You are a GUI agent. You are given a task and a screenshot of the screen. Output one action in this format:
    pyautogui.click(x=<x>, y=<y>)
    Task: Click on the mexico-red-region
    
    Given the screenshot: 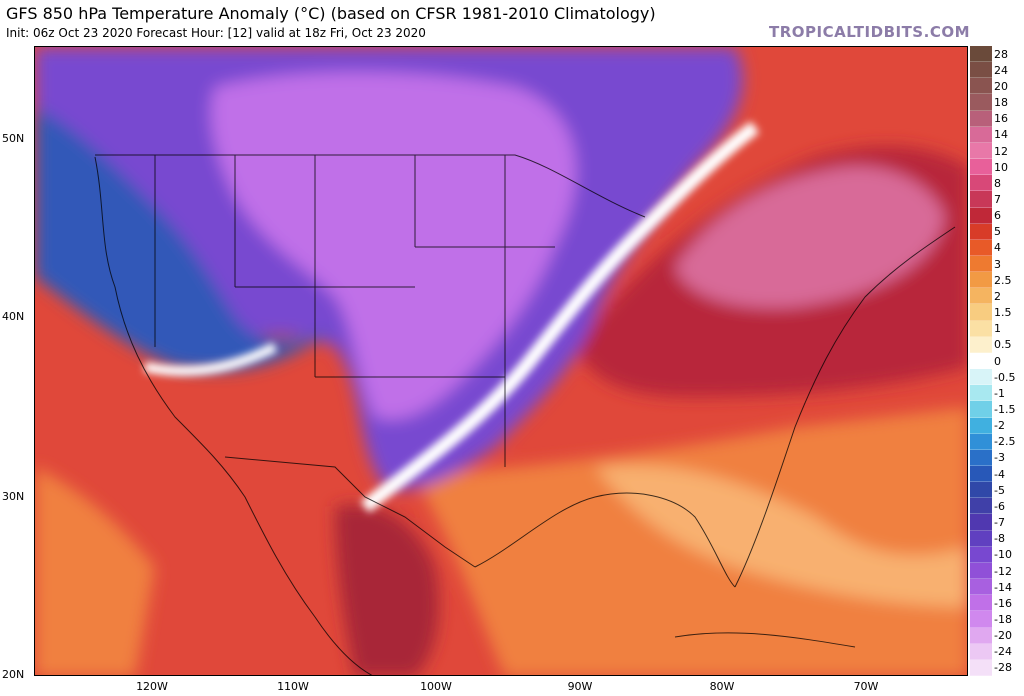 What is the action you would take?
    pyautogui.click(x=387, y=589)
    